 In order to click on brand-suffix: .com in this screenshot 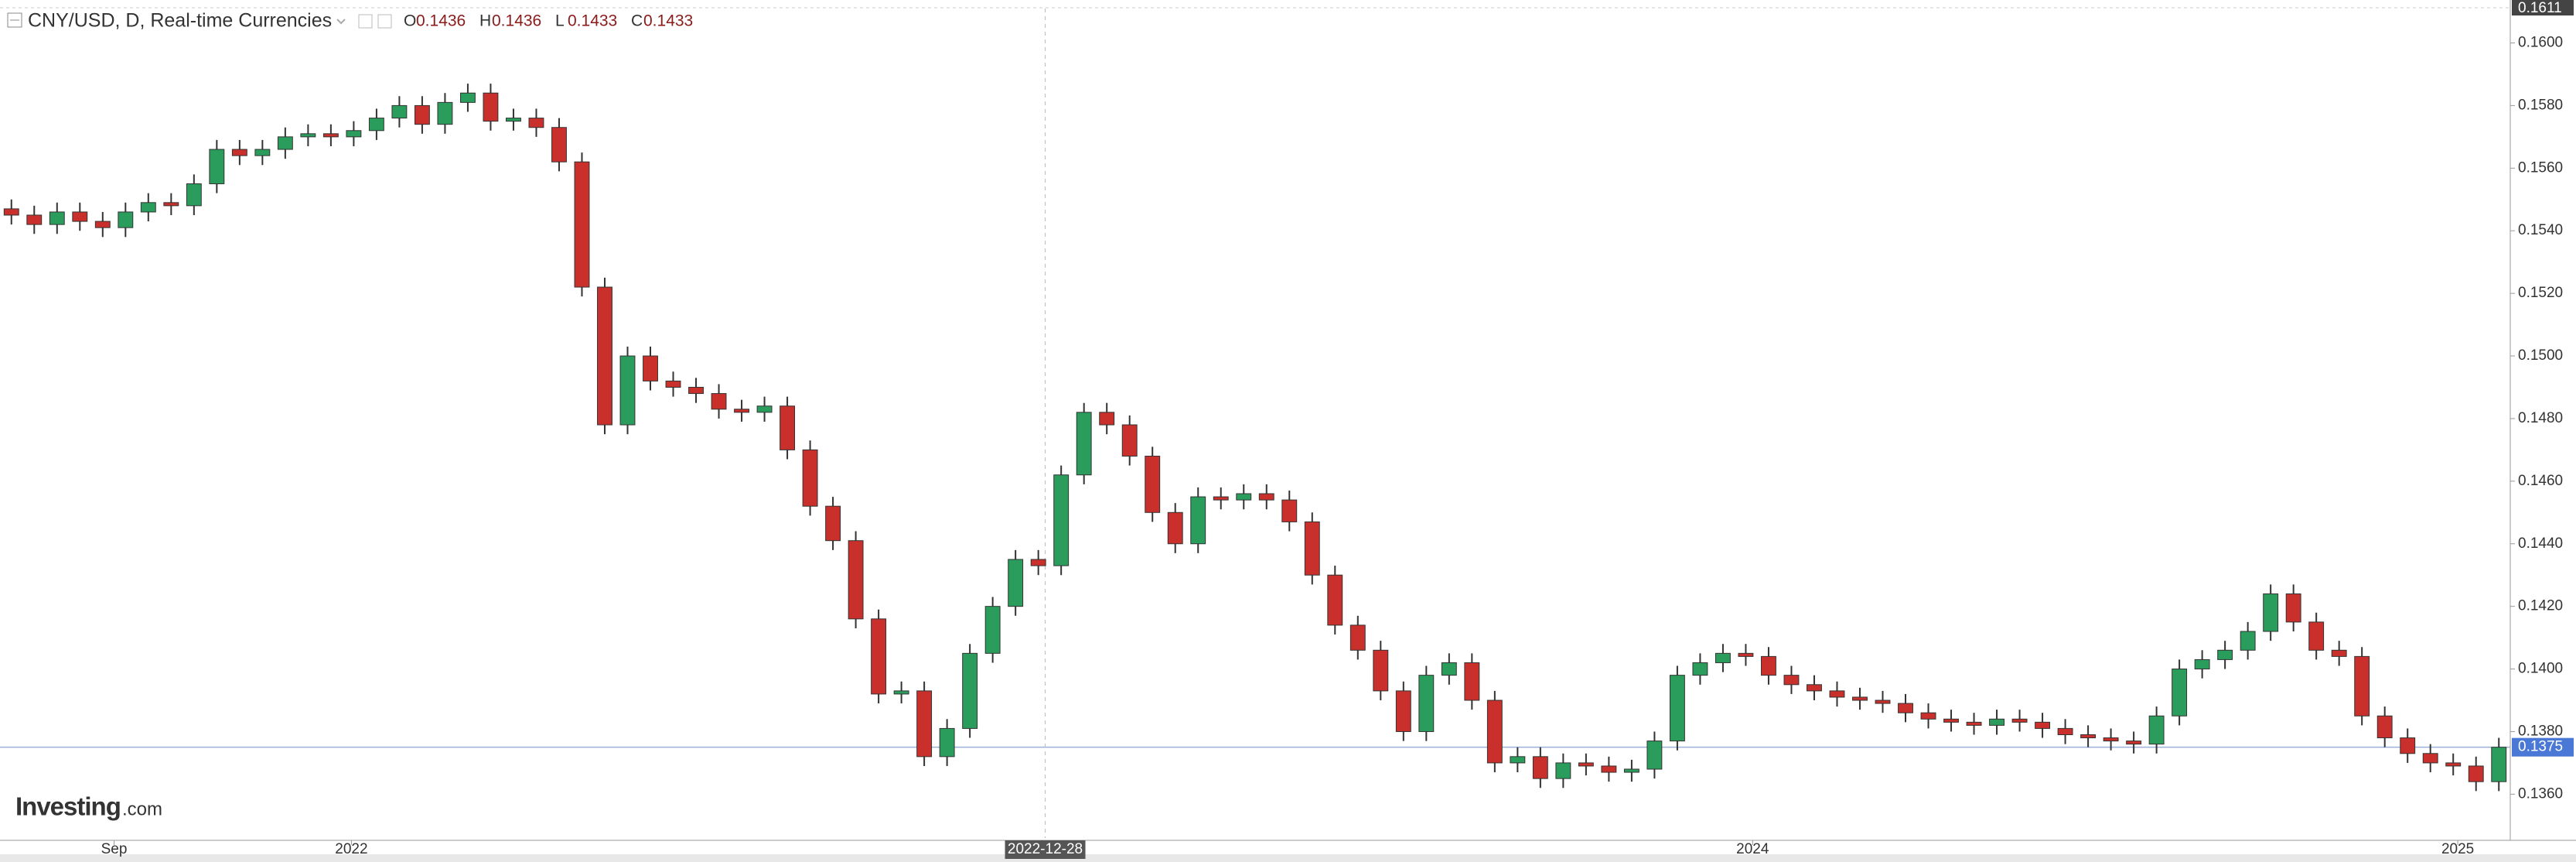, I will do `click(142, 809)`.